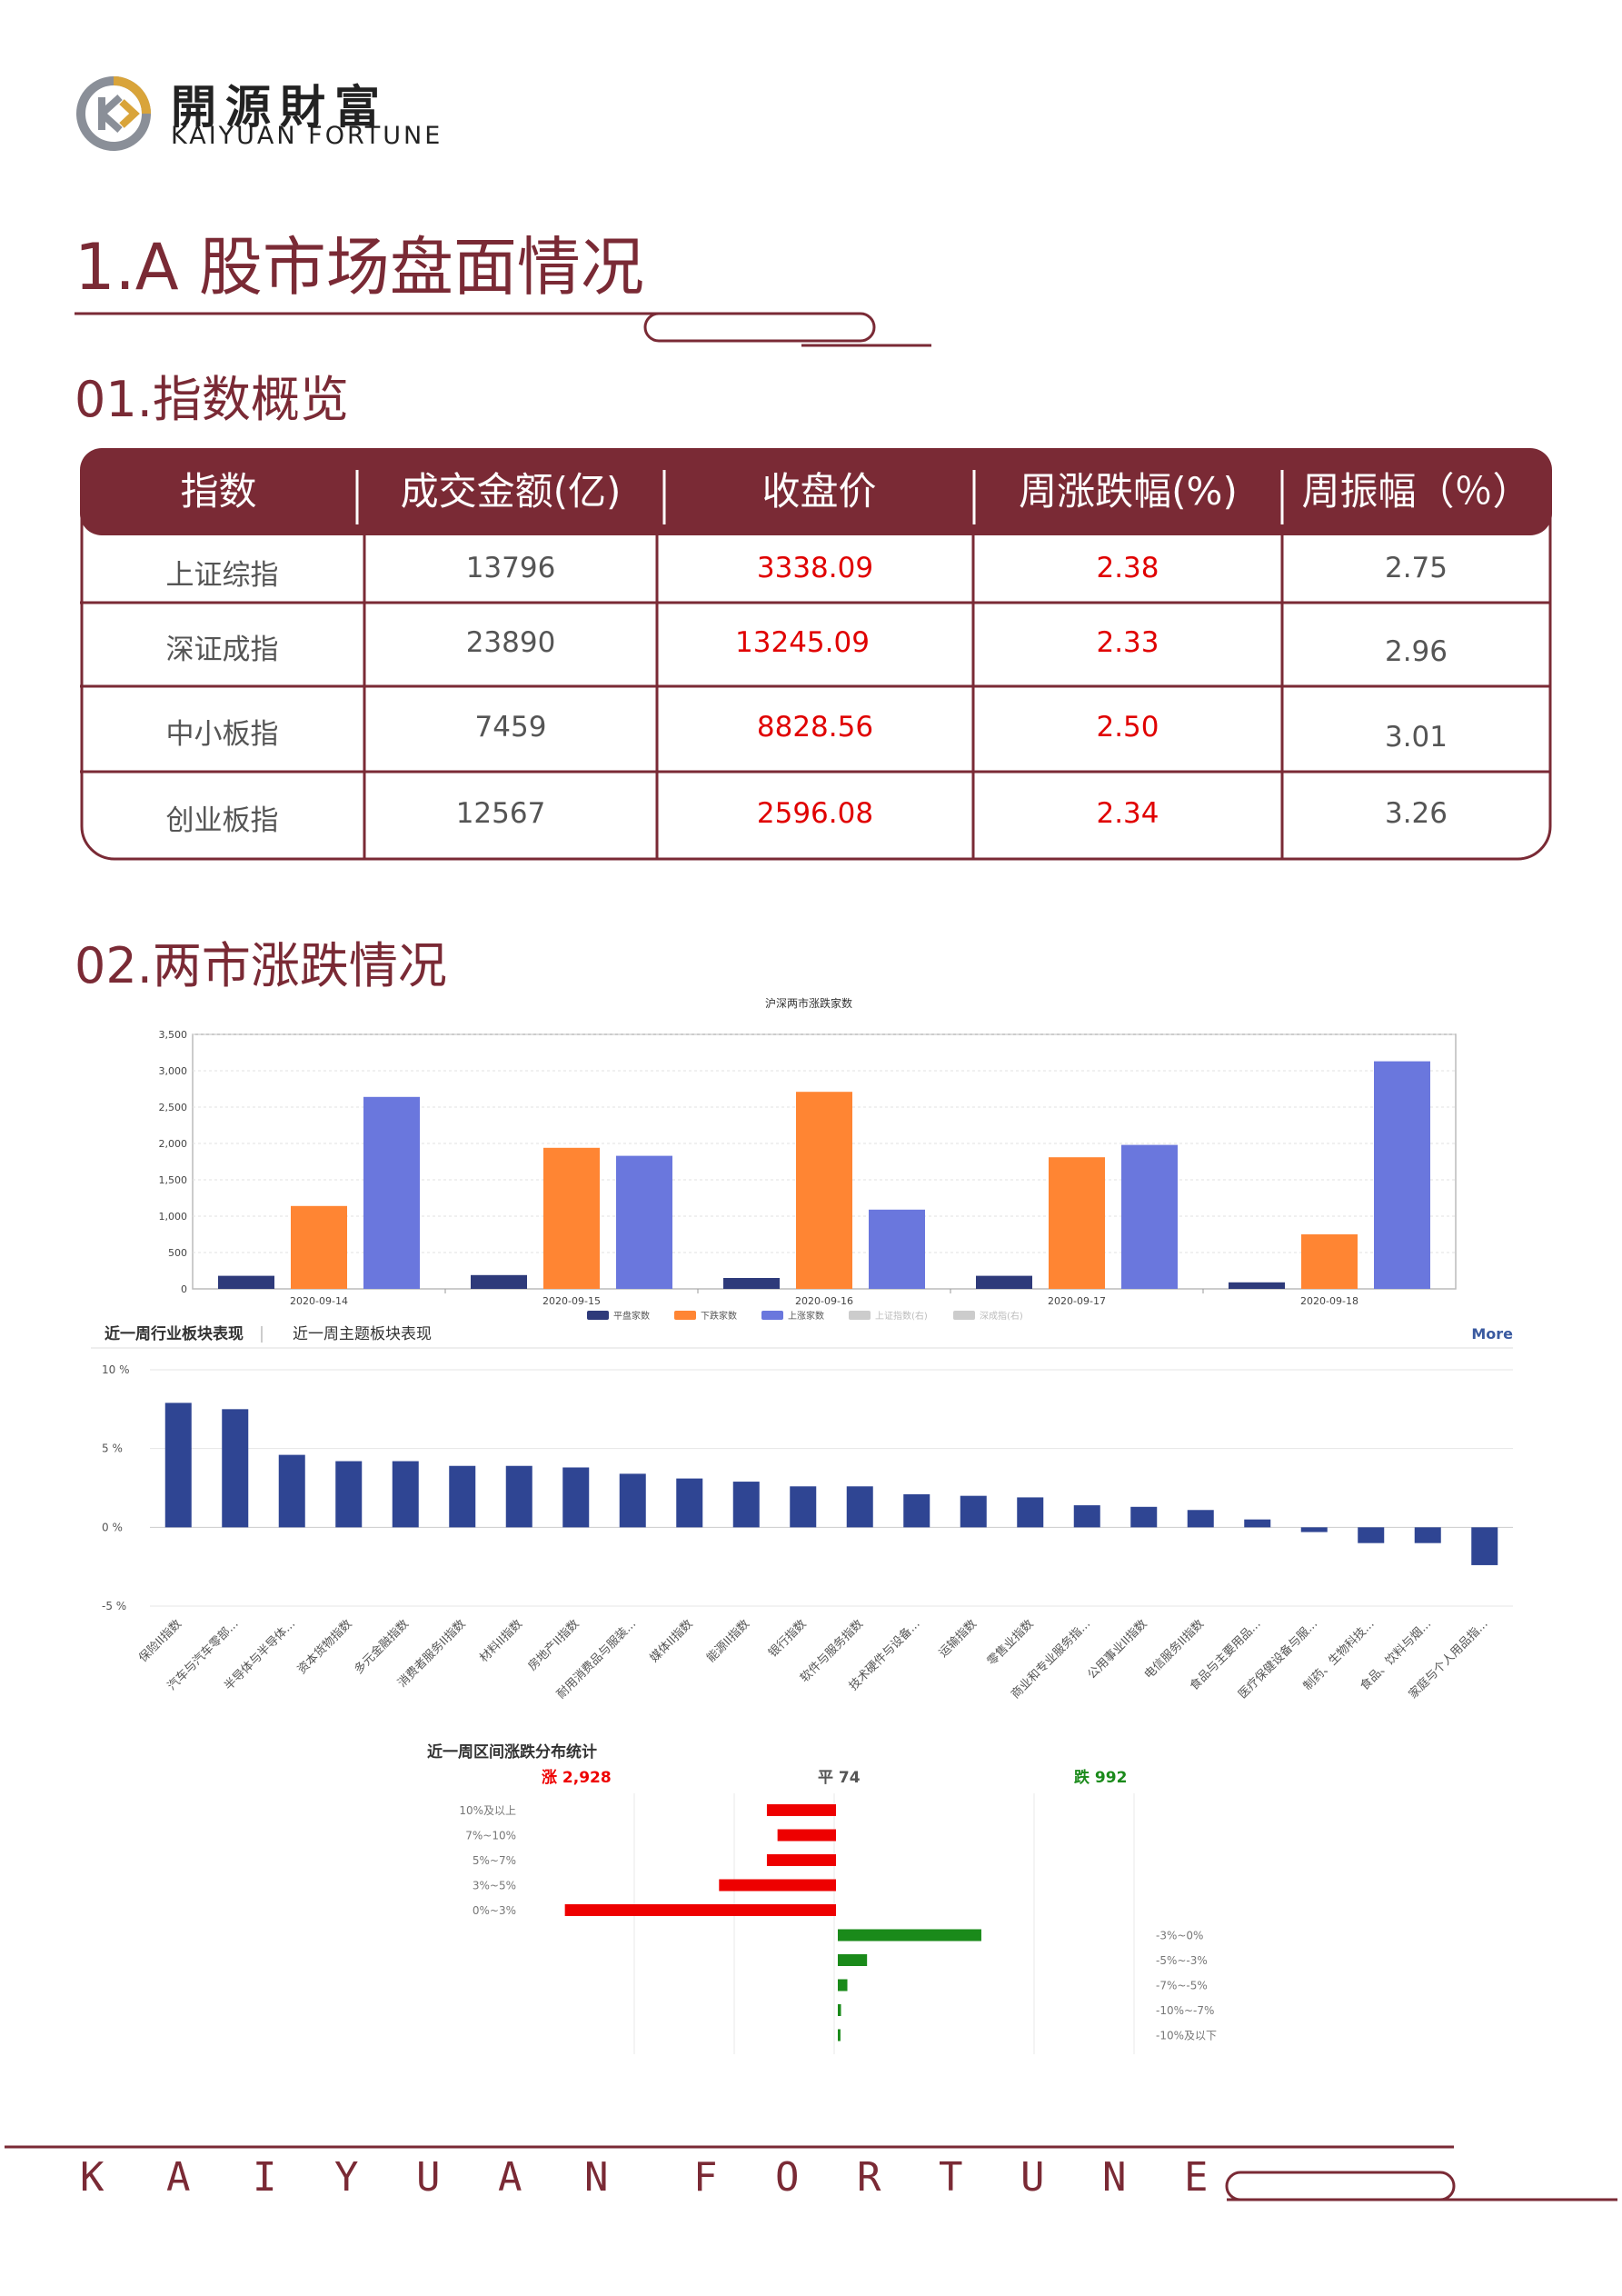 This screenshot has height=2296, width=1622. Describe the element at coordinates (951, 2177) in the screenshot. I see `footer-letter: T` at that location.